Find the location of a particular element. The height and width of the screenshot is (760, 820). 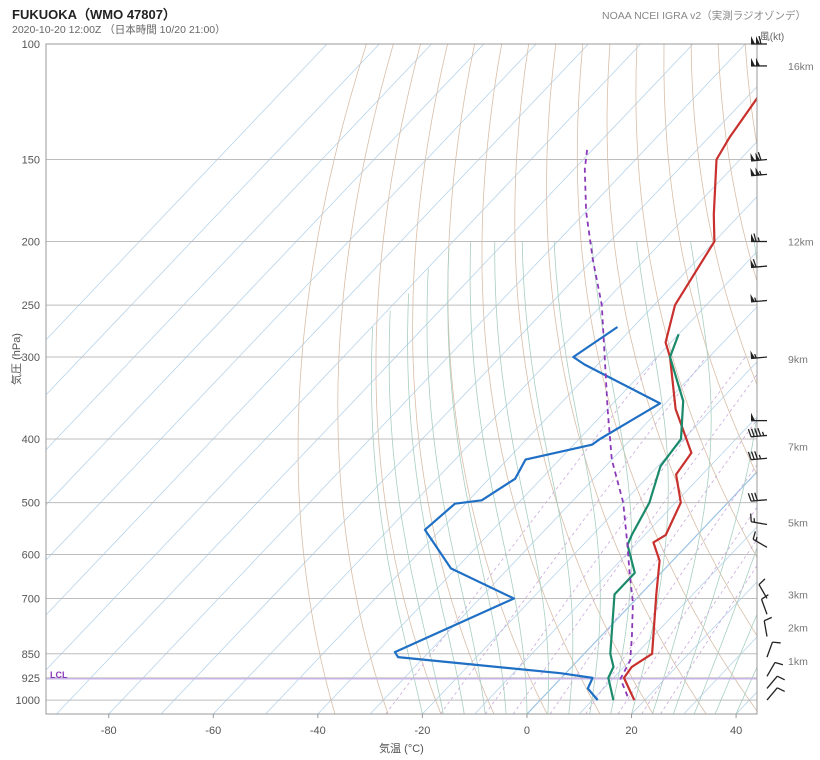

x-tick-label: 0 is located at coordinates (527, 731).